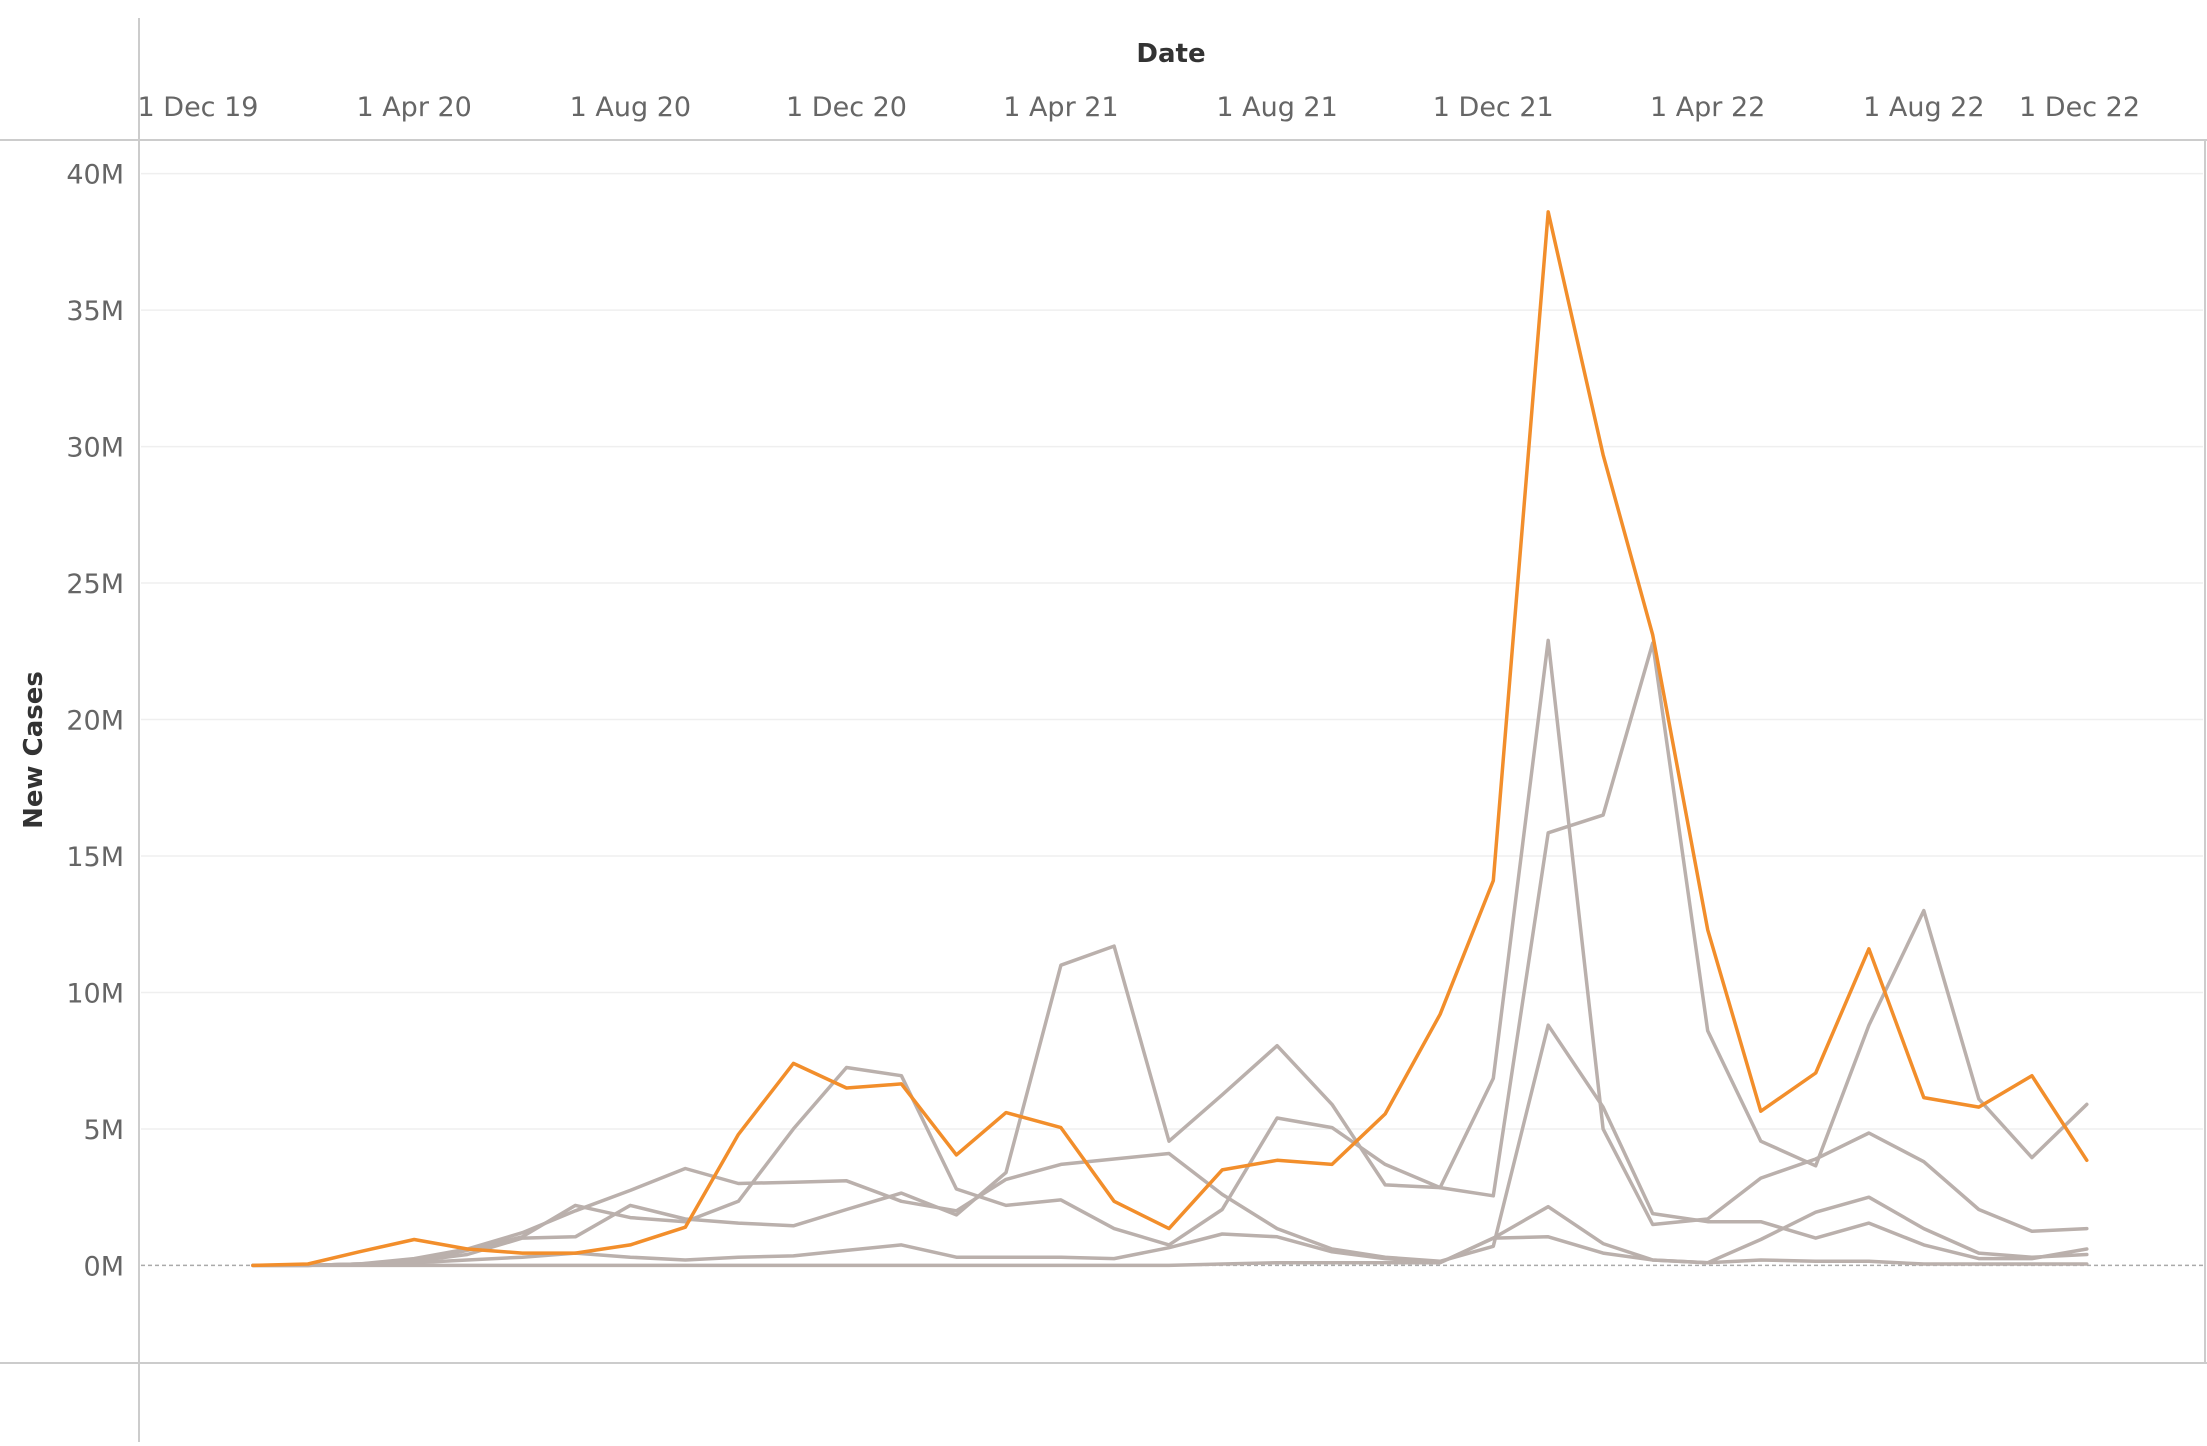 Image resolution: width=2207 pixels, height=1446 pixels. I want to click on y-tick-label: 30M, so click(95, 448).